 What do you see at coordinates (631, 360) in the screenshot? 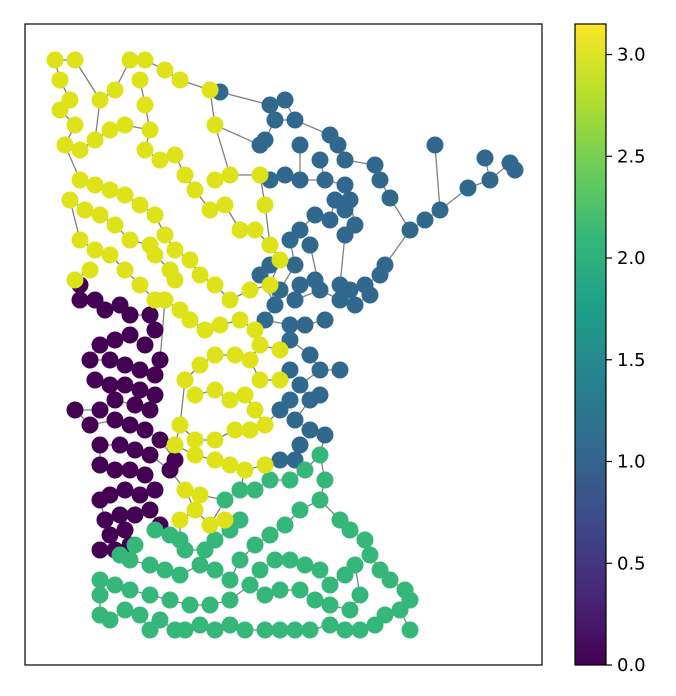
I see `colorbar-tick-label: 1.5` at bounding box center [631, 360].